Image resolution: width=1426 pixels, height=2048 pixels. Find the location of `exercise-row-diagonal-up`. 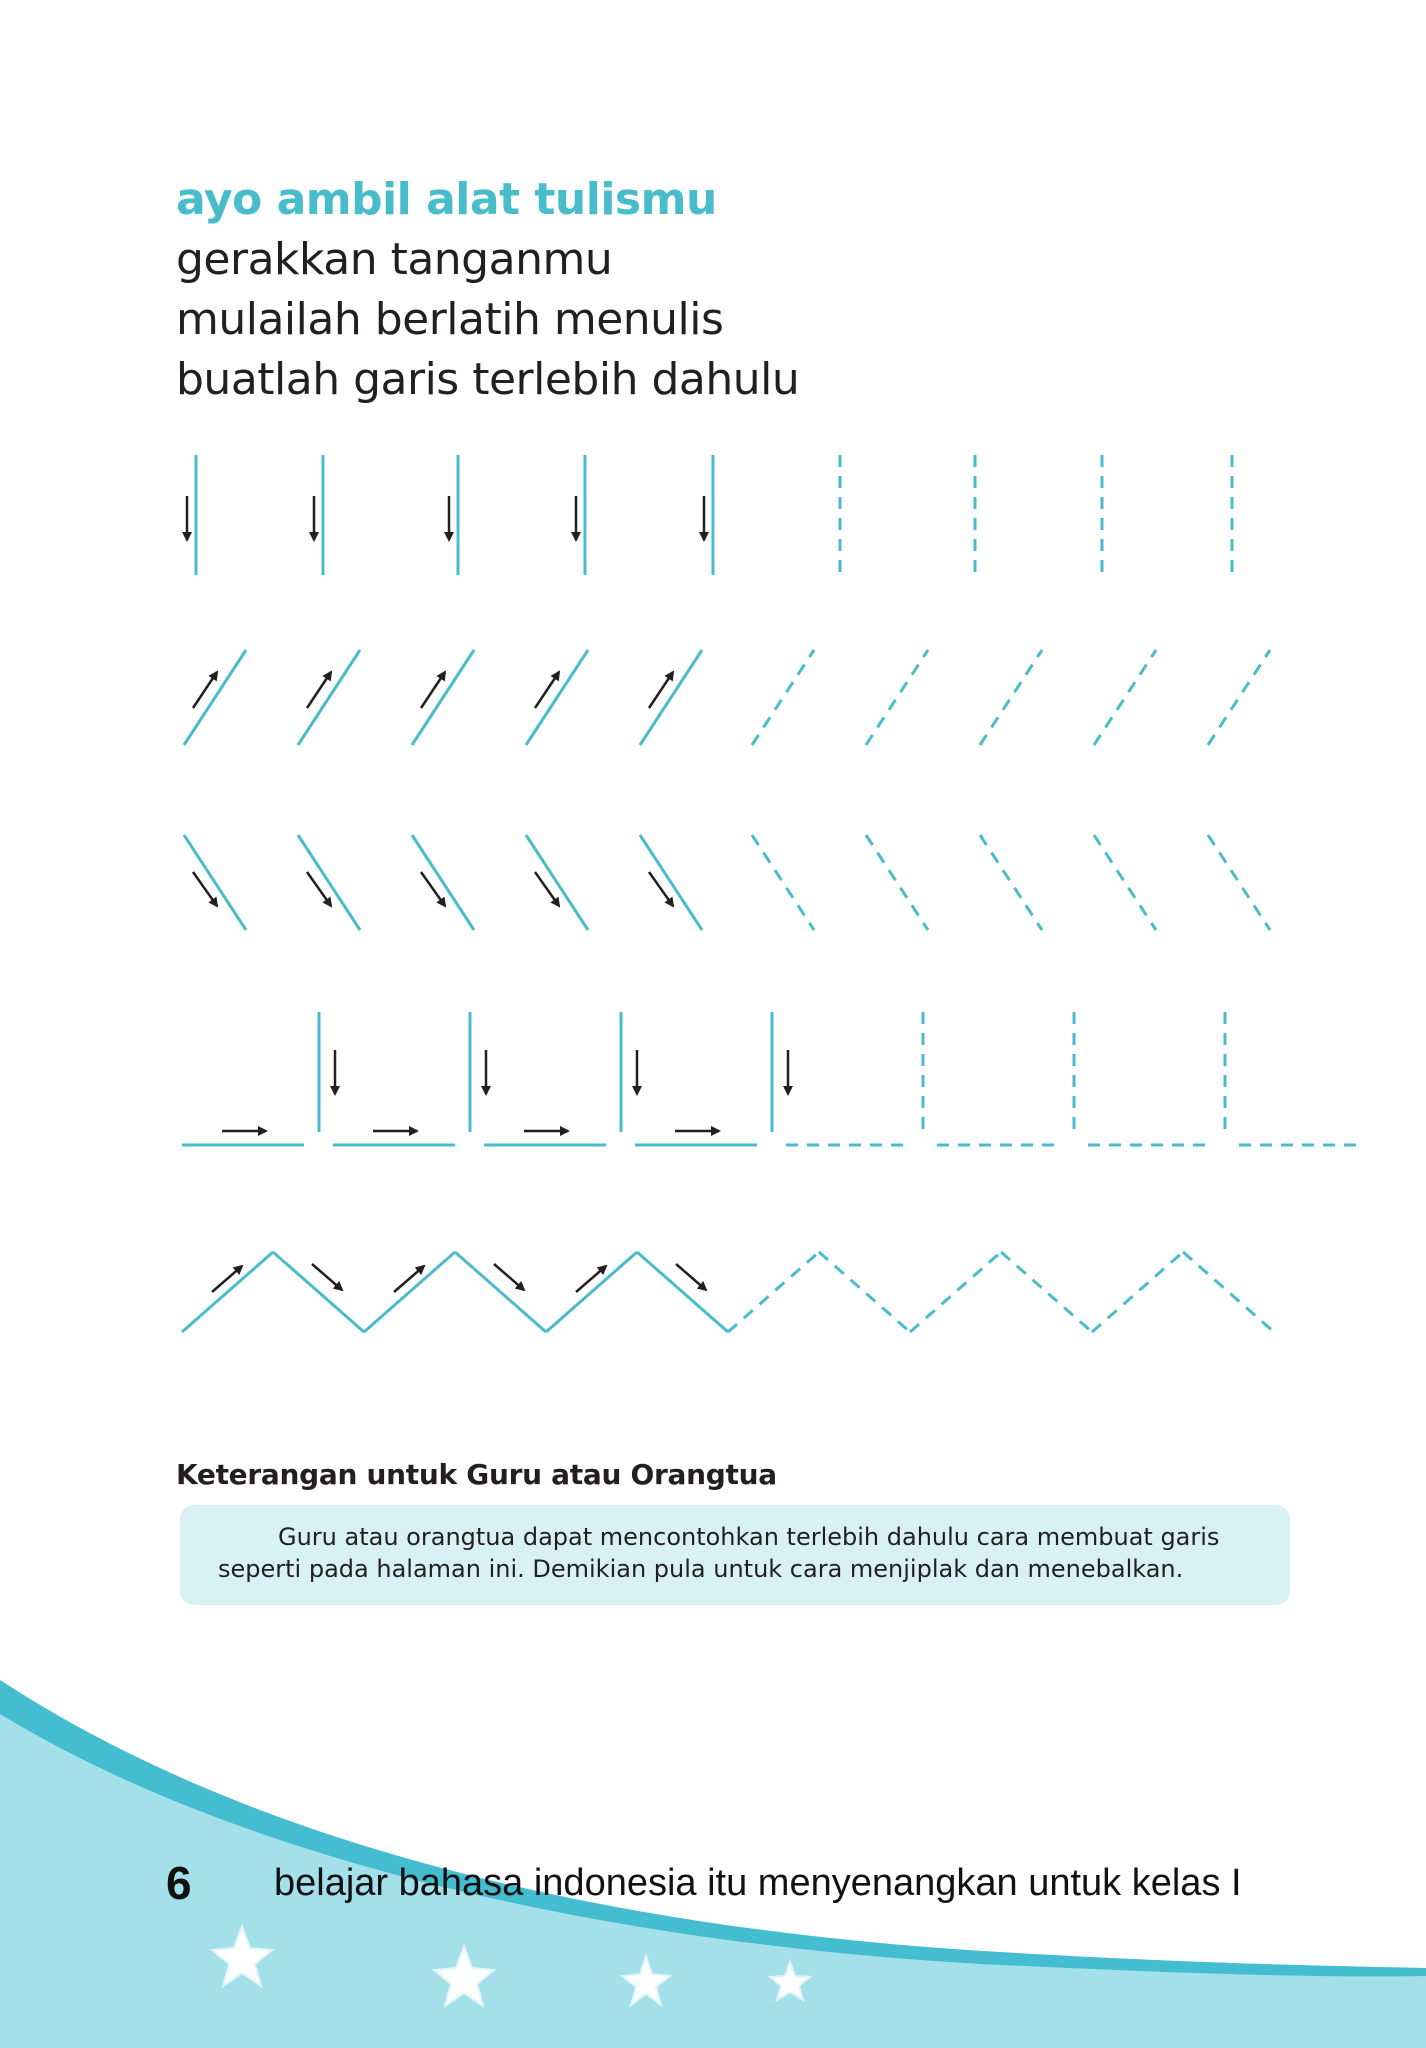

exercise-row-diagonal-up is located at coordinates (727, 697).